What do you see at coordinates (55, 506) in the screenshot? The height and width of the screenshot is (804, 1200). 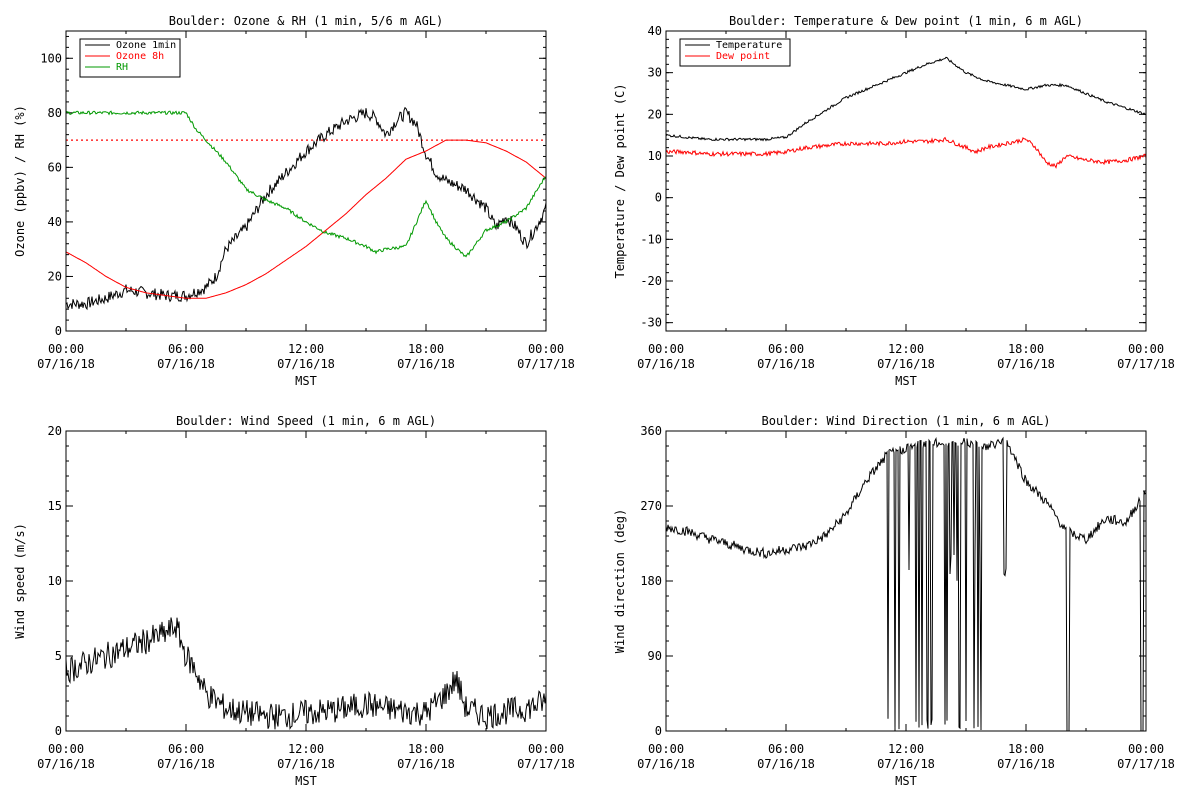 I see `y-tick-label: 15` at bounding box center [55, 506].